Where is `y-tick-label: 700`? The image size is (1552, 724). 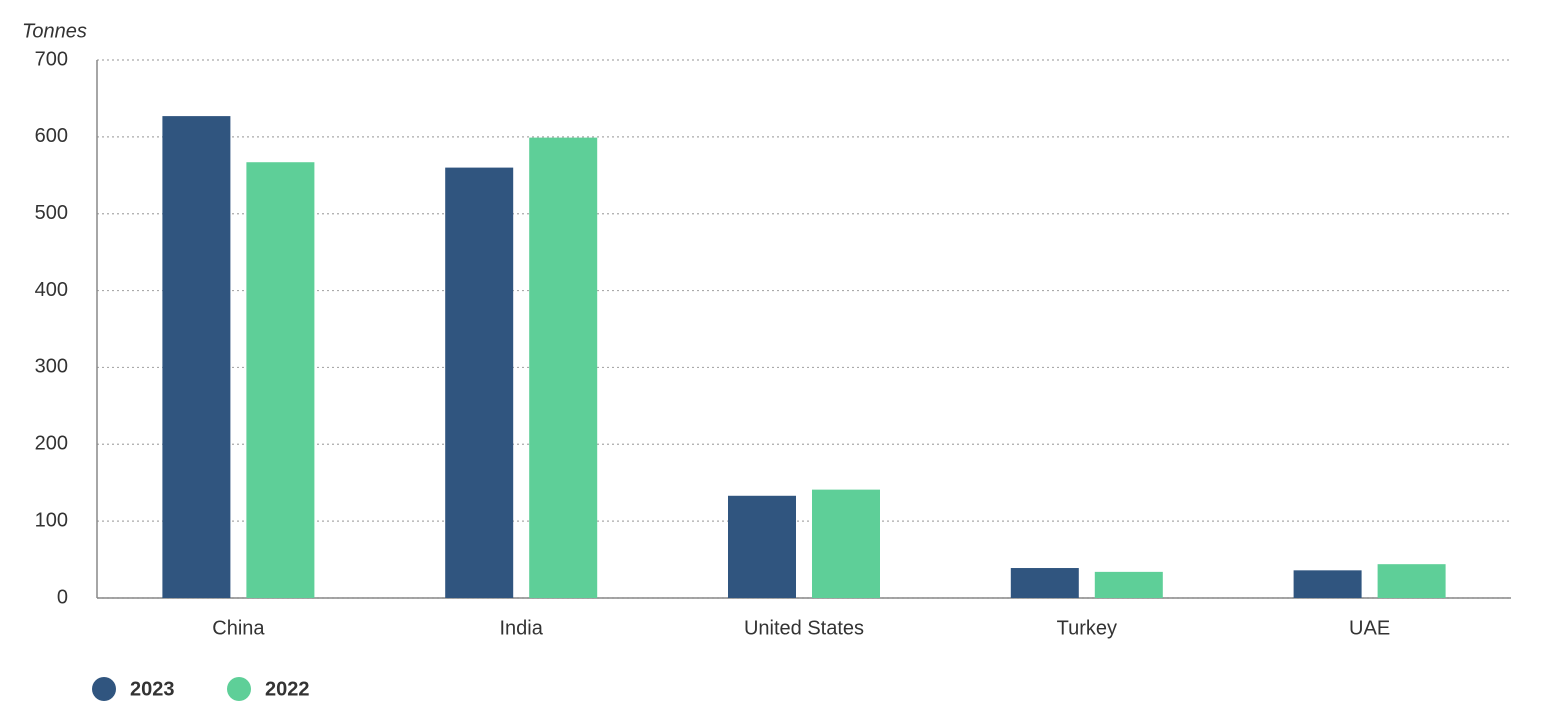 y-tick-label: 700 is located at coordinates (51, 59).